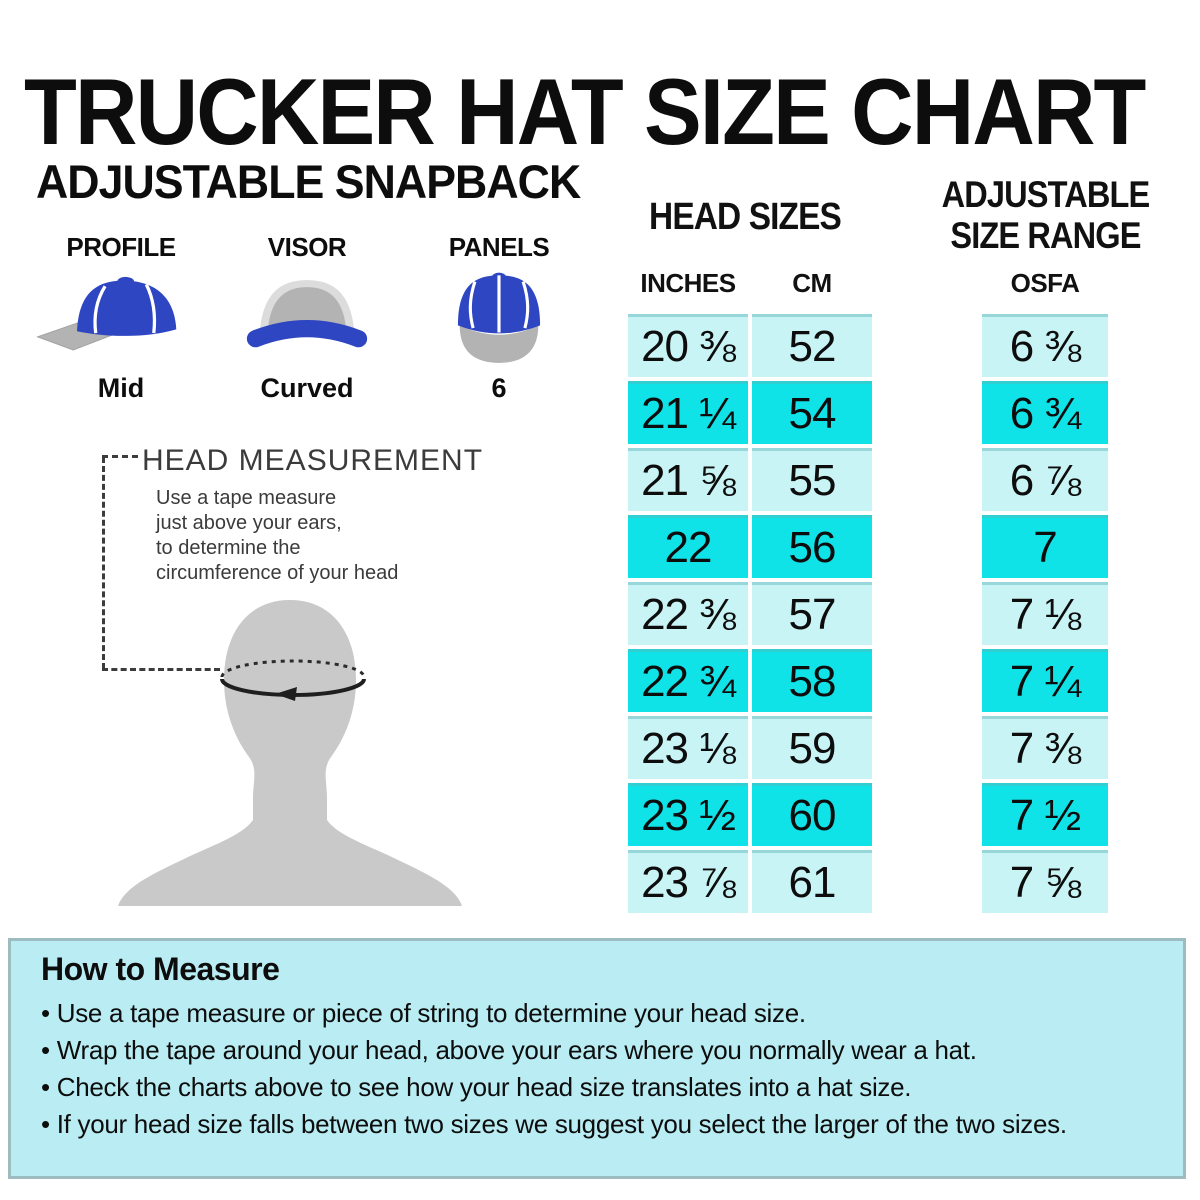 Image resolution: width=1200 pixels, height=1200 pixels. I want to click on table-cell: 61, so click(812, 881).